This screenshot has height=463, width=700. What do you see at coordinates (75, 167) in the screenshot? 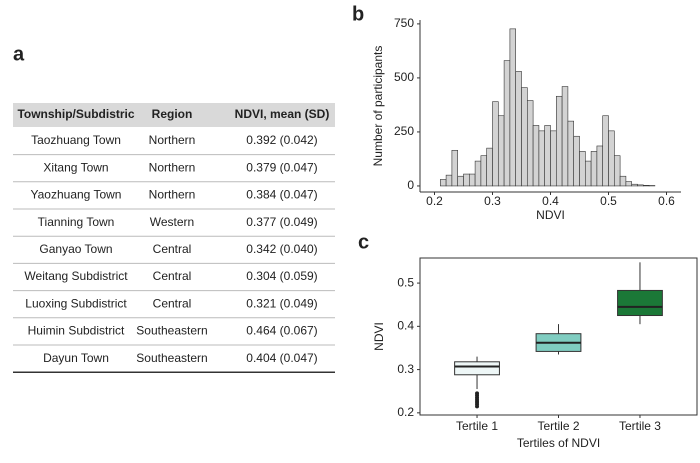
I see `table-cell: Xitang Town` at bounding box center [75, 167].